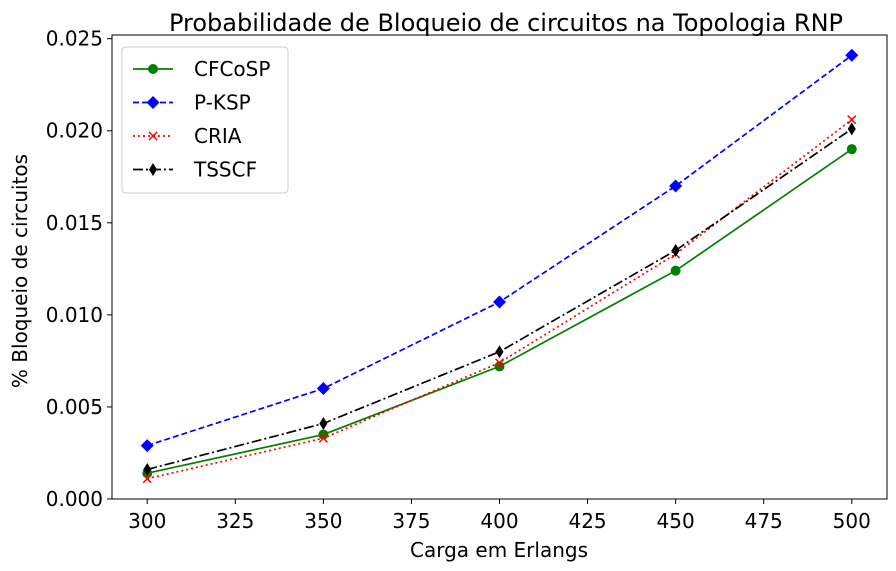 The image size is (896, 571). I want to click on x-tick-label: 450, so click(676, 521).